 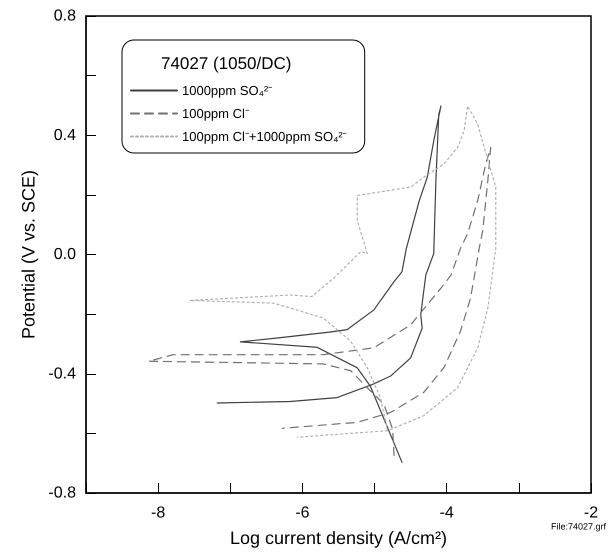 What do you see at coordinates (62, 373) in the screenshot?
I see `y-tick-label: -0.4` at bounding box center [62, 373].